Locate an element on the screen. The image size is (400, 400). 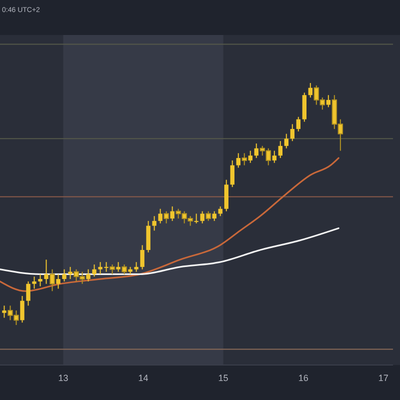
x-tick-label: 13 is located at coordinates (63, 378).